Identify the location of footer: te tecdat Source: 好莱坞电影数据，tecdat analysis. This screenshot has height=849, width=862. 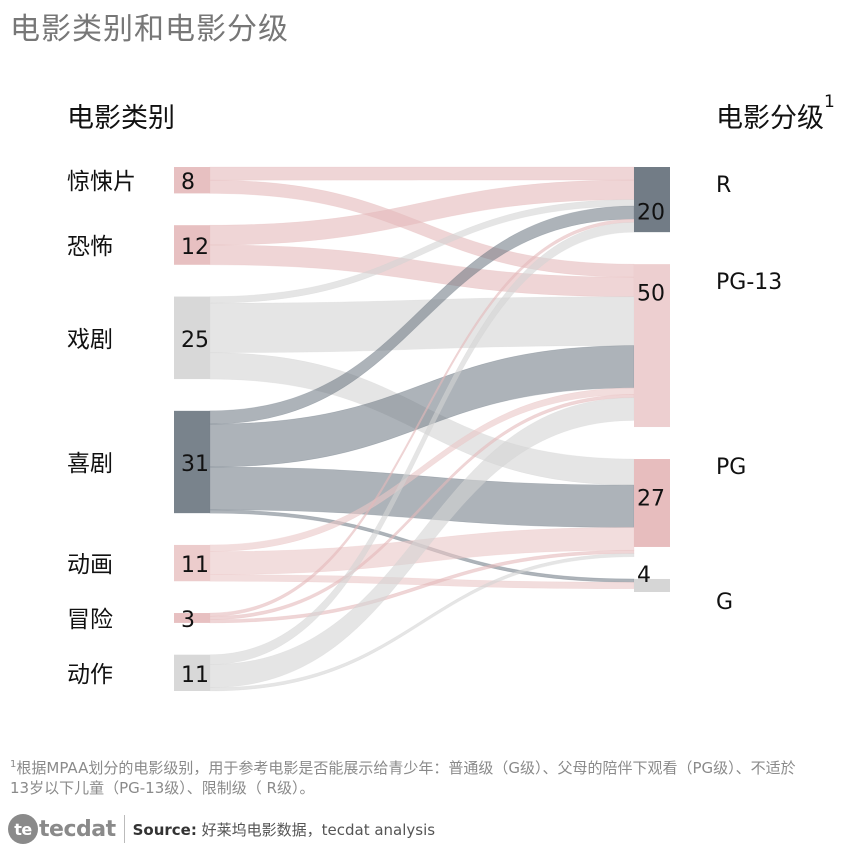
(221, 829).